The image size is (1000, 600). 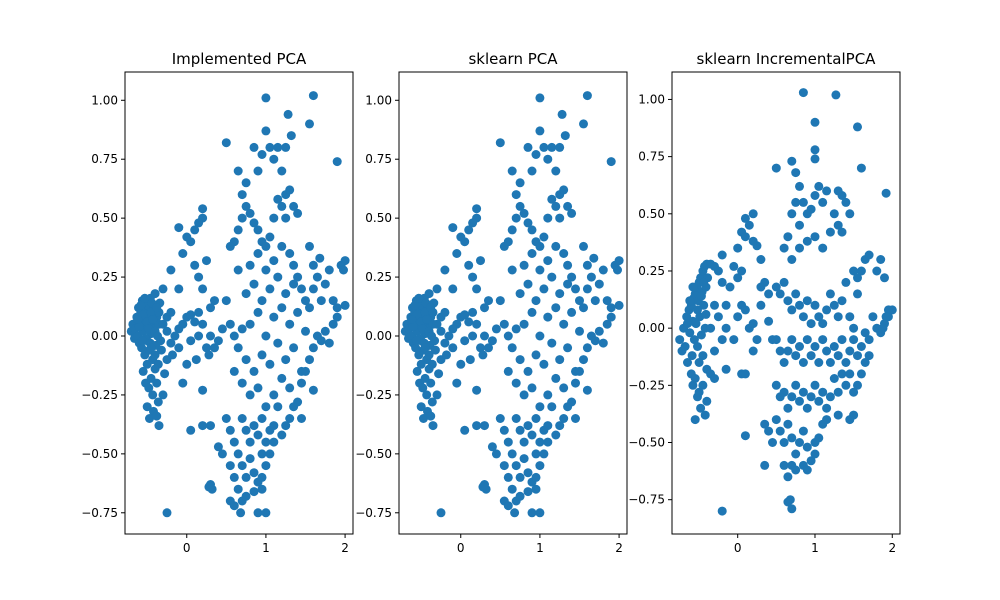 I want to click on plot-title: sklearn PCA, so click(x=513, y=59).